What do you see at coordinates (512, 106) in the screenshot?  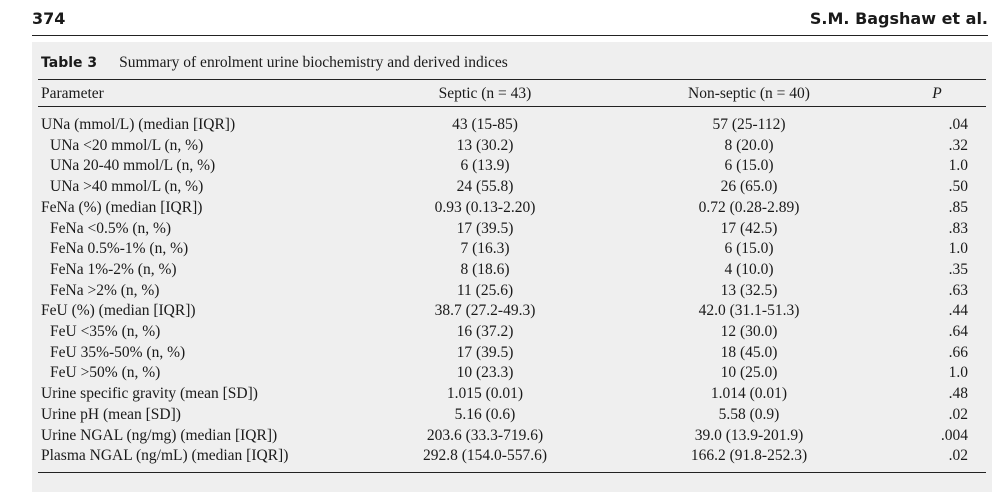 I see `header-rule` at bounding box center [512, 106].